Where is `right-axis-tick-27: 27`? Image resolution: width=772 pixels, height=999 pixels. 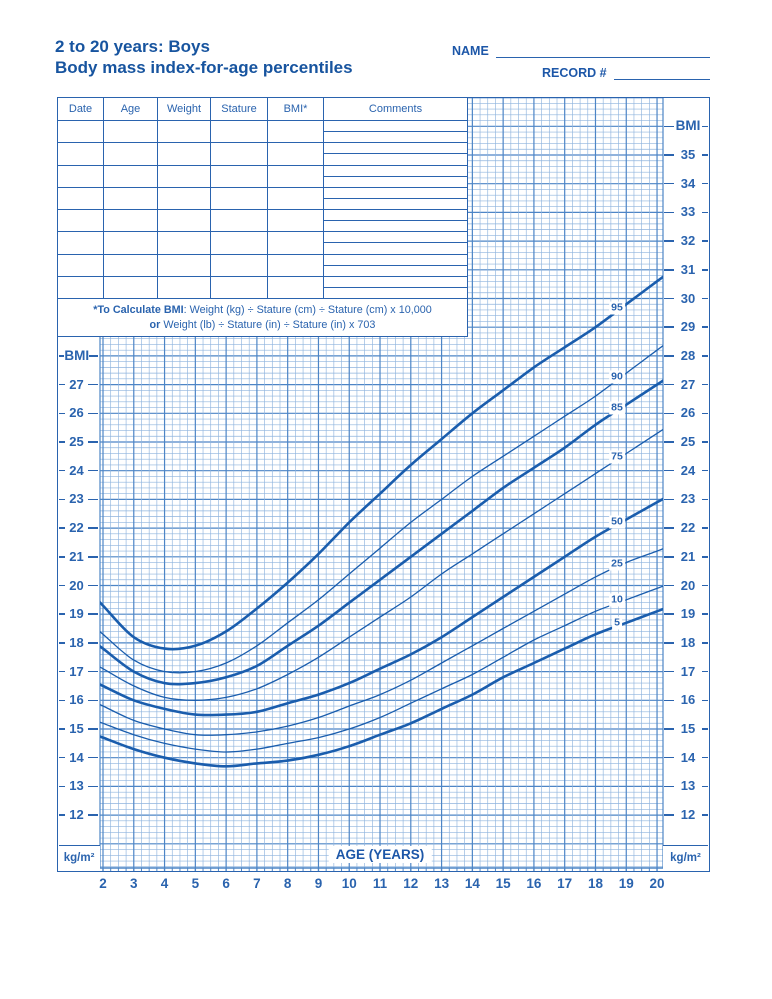 right-axis-tick-27: 27 is located at coordinates (688, 384).